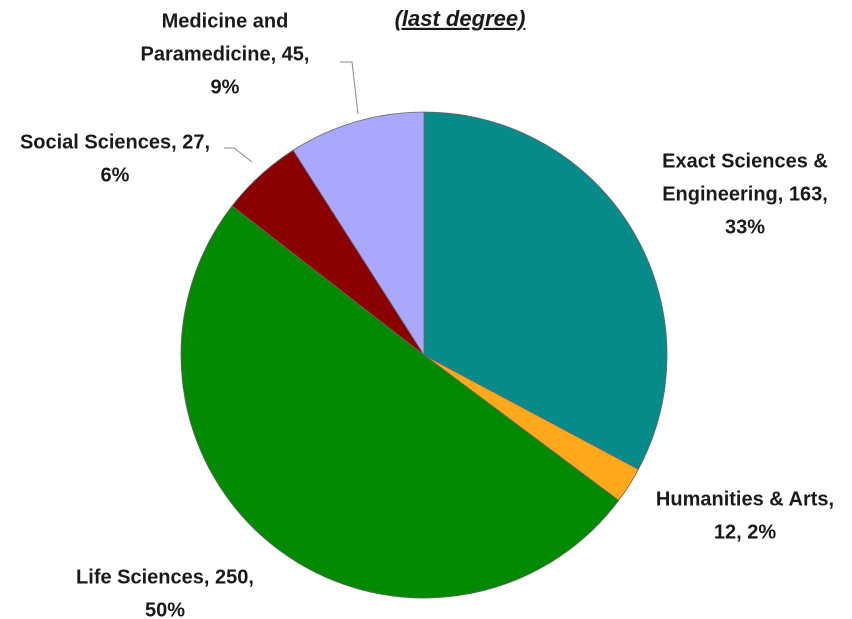  I want to click on slice-label: Paramedicine, 45,, so click(225, 54).